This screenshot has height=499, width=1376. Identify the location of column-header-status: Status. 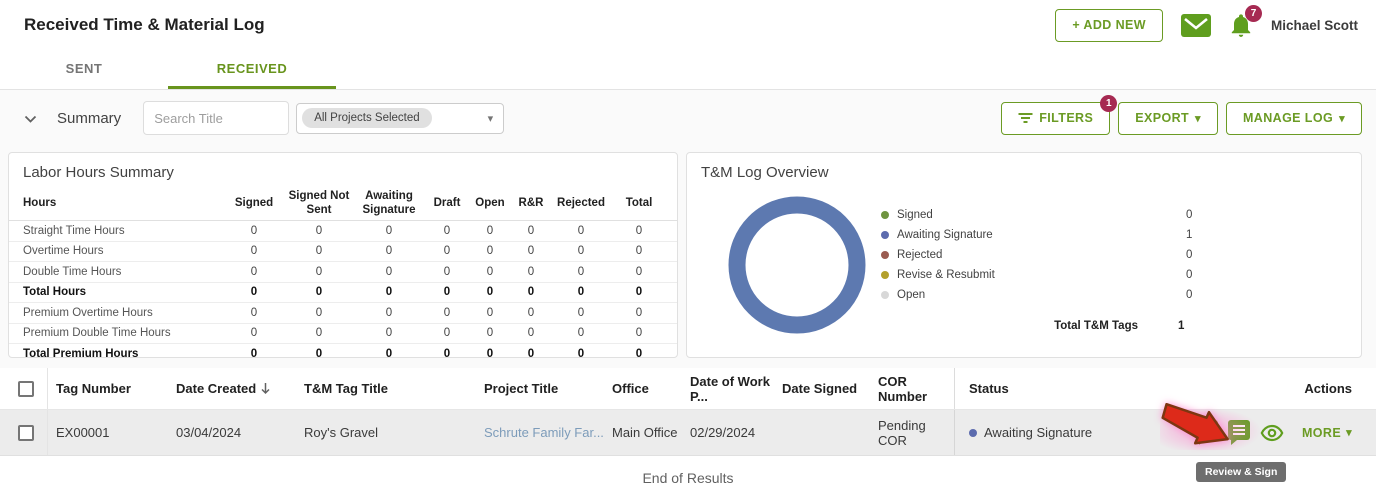
(1050, 388).